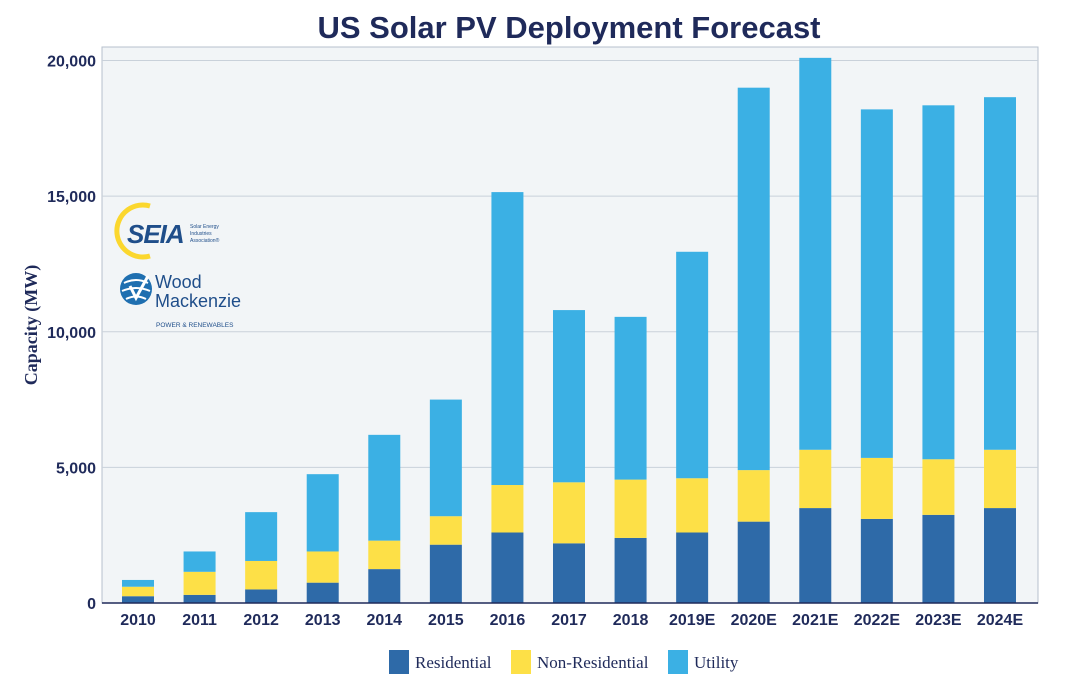  Describe the element at coordinates (508, 620) in the screenshot. I see `x-tick-label: 2016` at that location.